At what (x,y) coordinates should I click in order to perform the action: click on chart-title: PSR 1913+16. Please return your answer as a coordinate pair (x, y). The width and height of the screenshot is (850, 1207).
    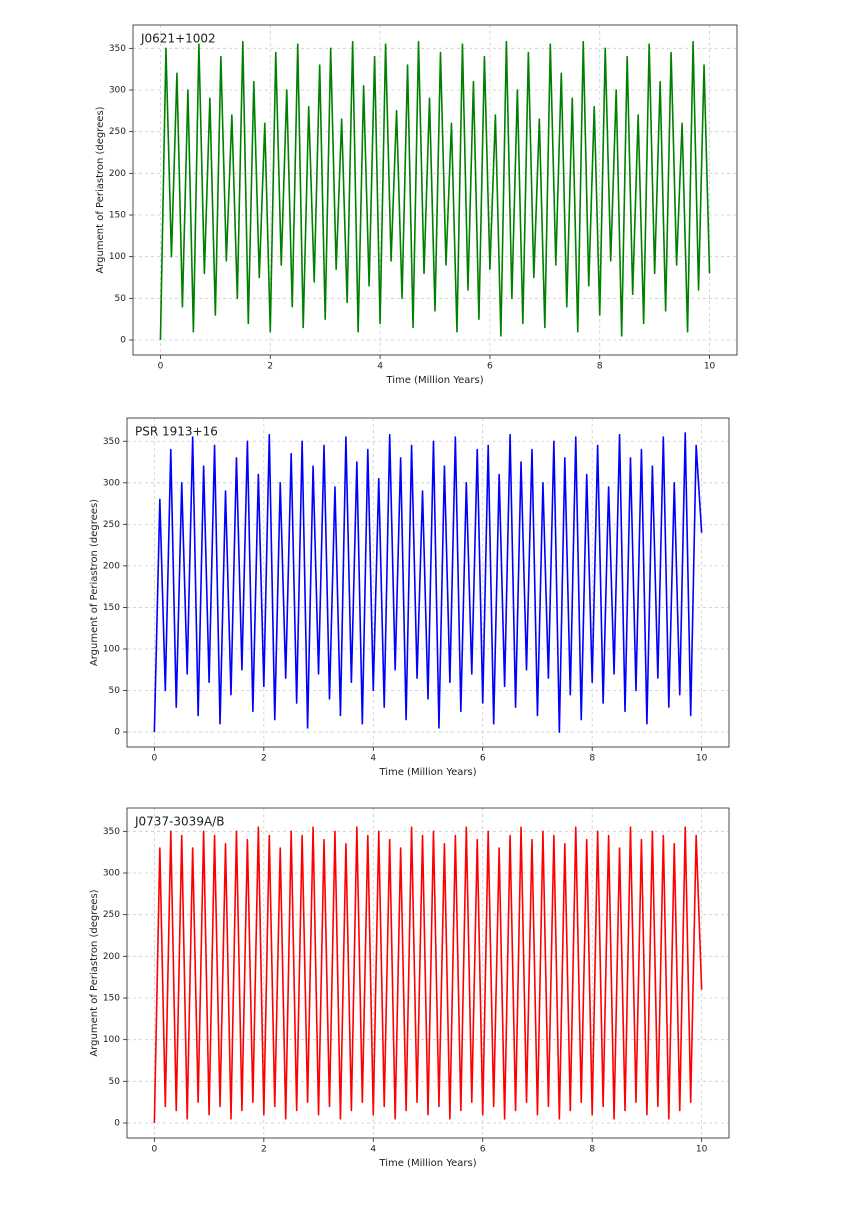
    Looking at the image, I should click on (176, 432).